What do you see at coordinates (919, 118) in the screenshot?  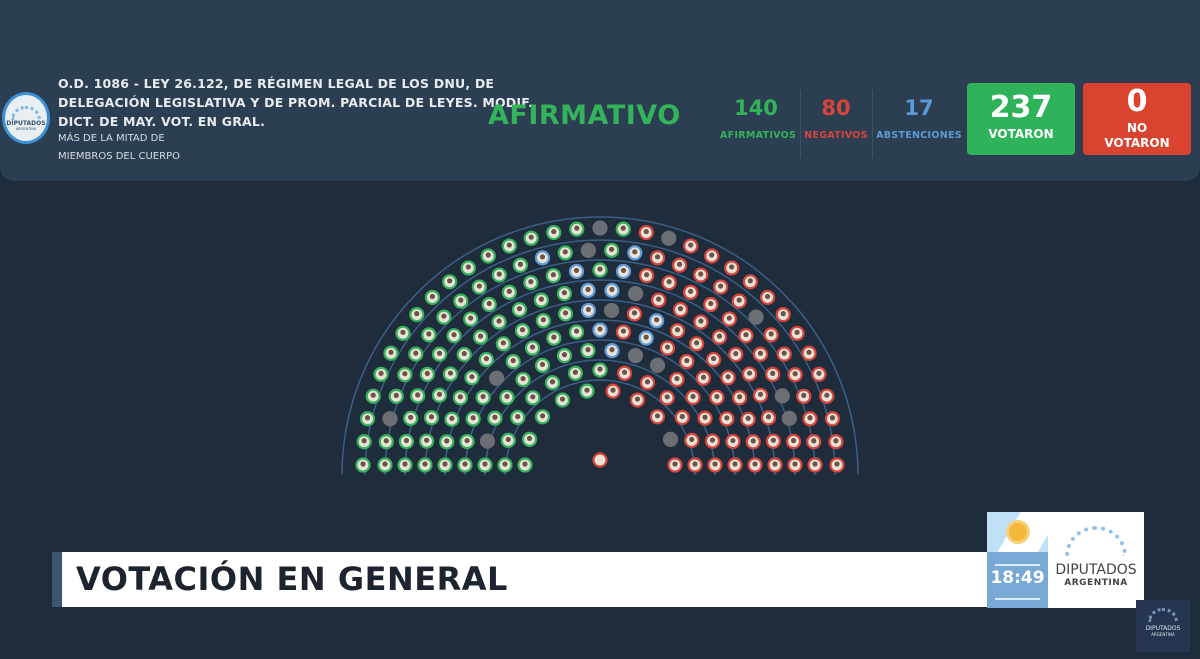 I see `abstenciones-count: 17 ABSTENCIONES` at bounding box center [919, 118].